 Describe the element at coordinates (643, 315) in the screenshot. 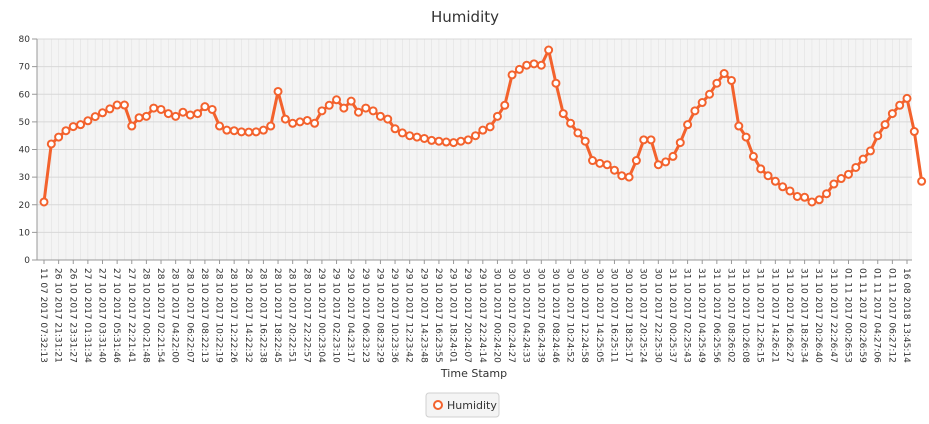

I see `x-tick-label: 30 10 2017 20:25:24` at that location.